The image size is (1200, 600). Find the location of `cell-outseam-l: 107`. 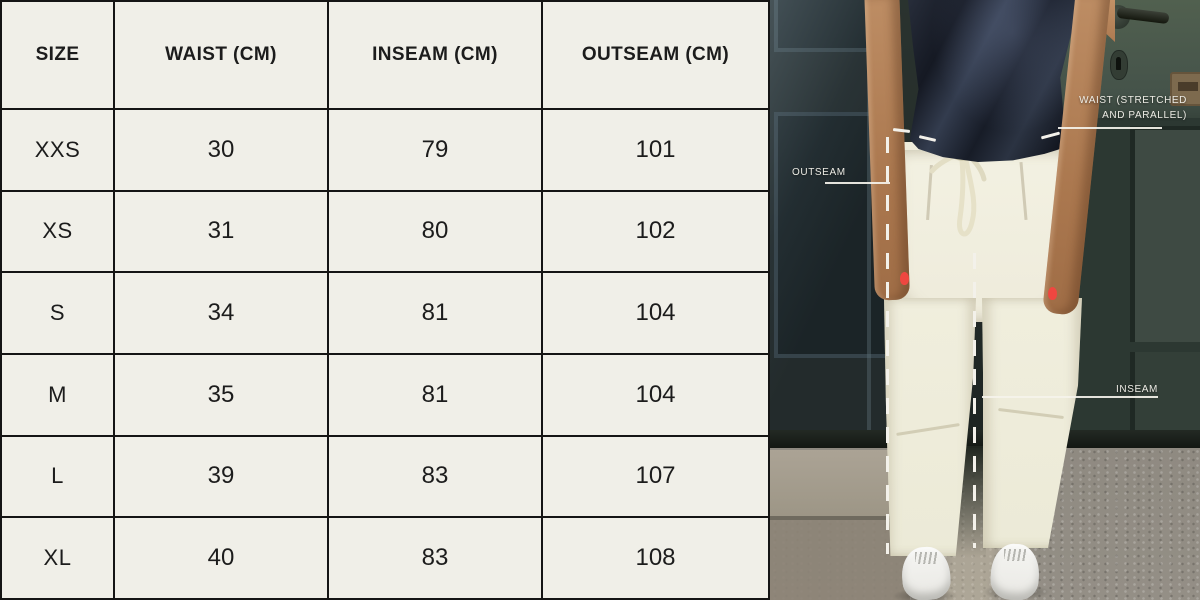

cell-outseam-l: 107 is located at coordinates (656, 477).